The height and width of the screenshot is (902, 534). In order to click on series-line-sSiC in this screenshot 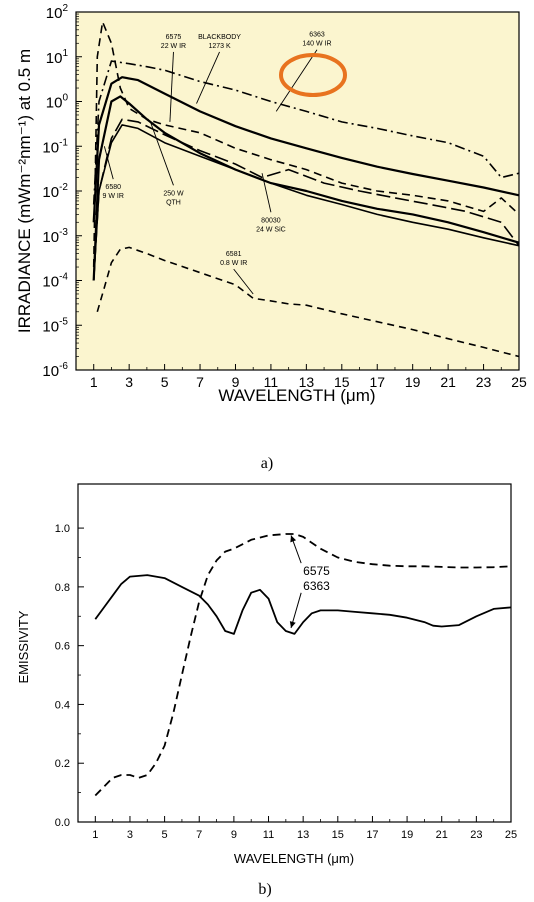, I will do `click(306, 199)`.